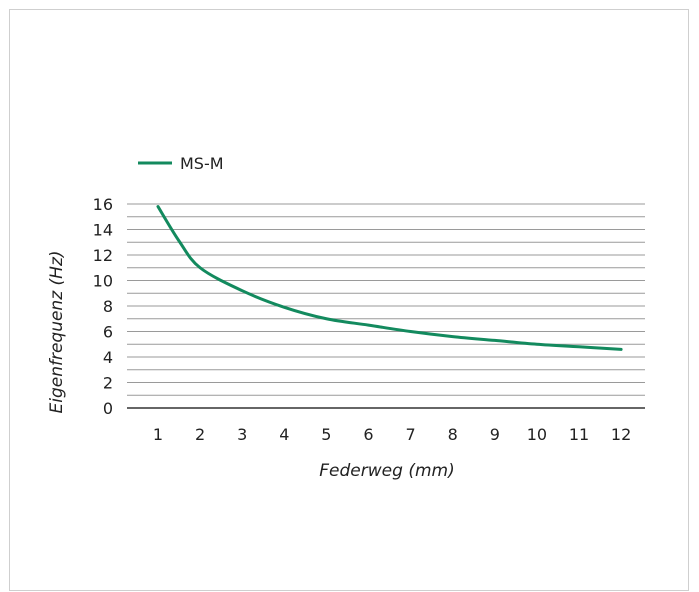  Describe the element at coordinates (108, 383) in the screenshot. I see `y-tick-label: 2` at that location.